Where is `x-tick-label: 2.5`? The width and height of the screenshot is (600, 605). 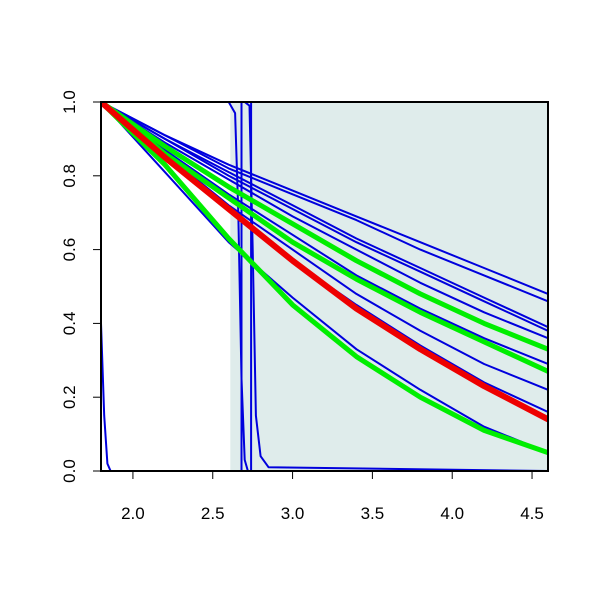 x-tick-label: 2.5 is located at coordinates (213, 513).